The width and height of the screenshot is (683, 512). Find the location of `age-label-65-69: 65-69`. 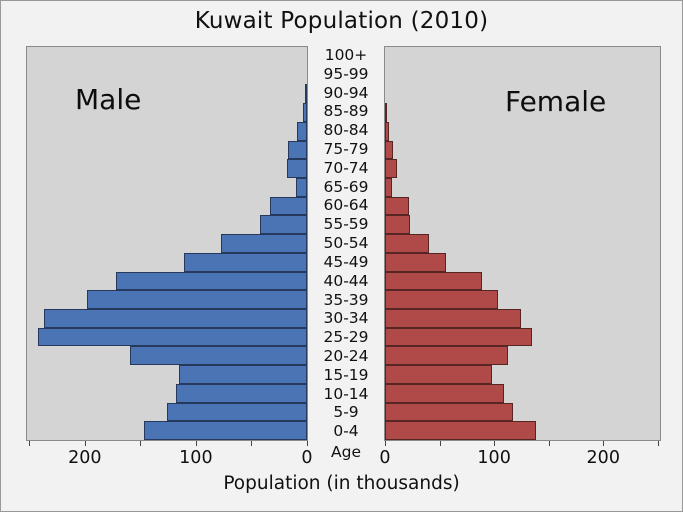

age-label-65-69: 65-69 is located at coordinates (346, 186).